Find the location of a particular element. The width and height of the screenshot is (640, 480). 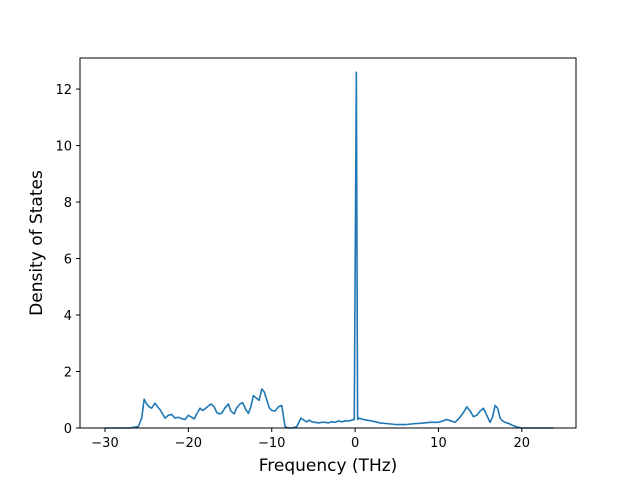

y-tick-label: 6 is located at coordinates (68, 260).